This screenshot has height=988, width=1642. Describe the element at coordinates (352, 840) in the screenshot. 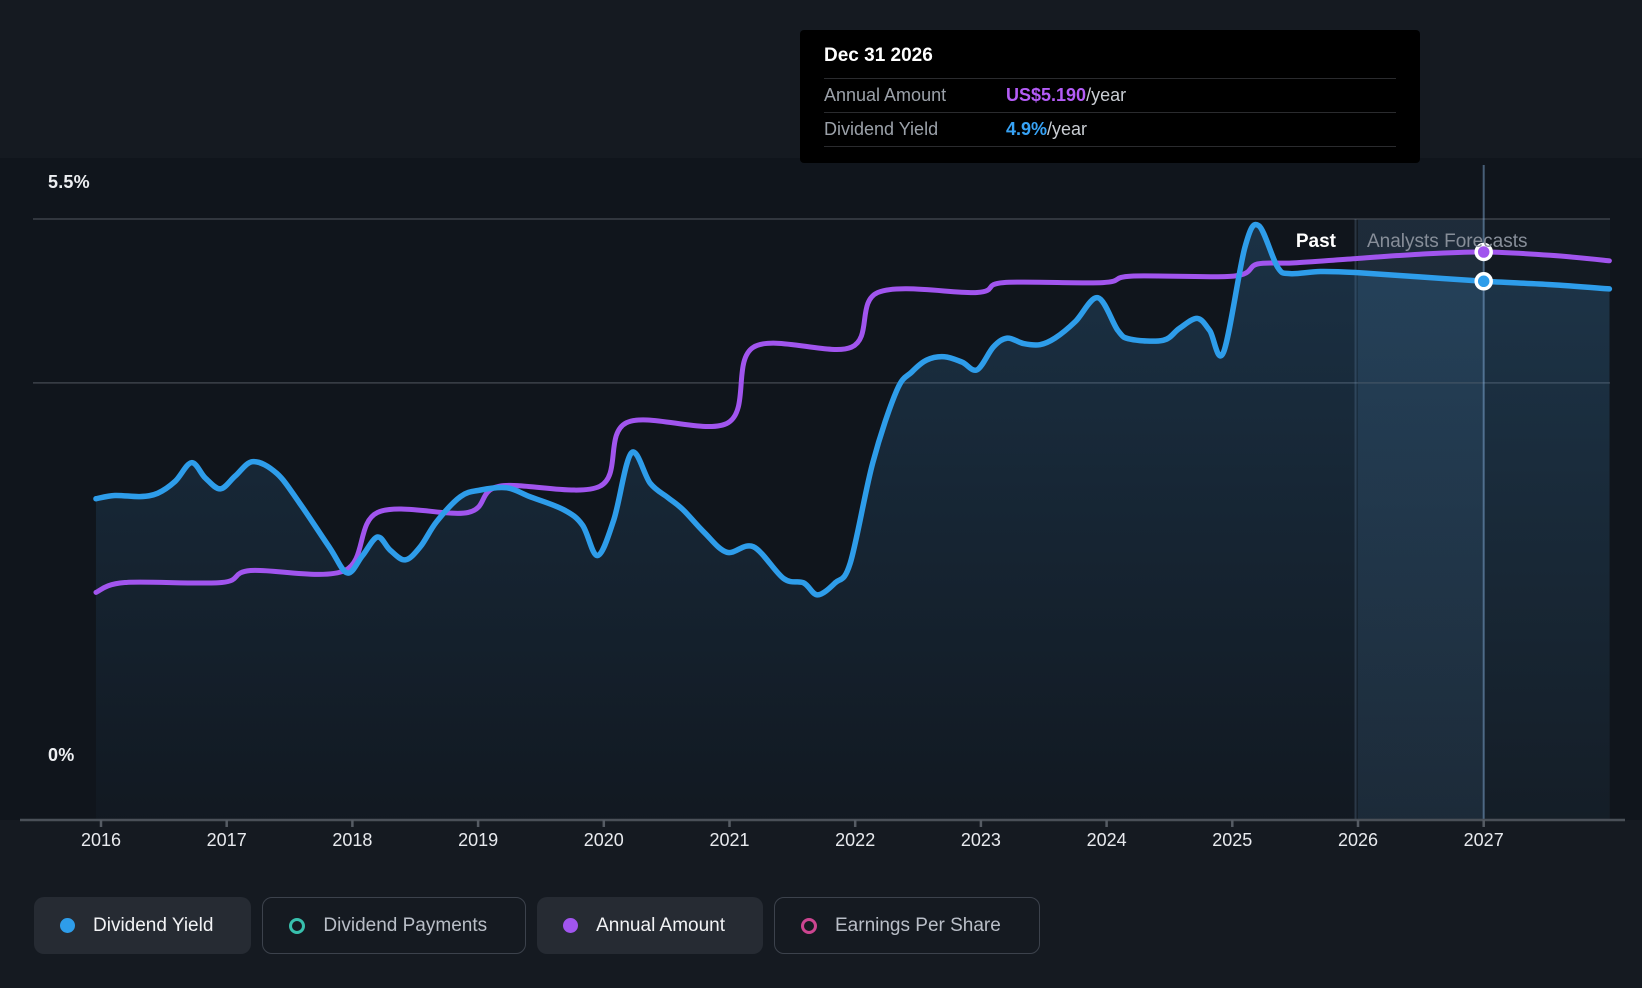

I see `x-axis-label-2018: 2018` at that location.